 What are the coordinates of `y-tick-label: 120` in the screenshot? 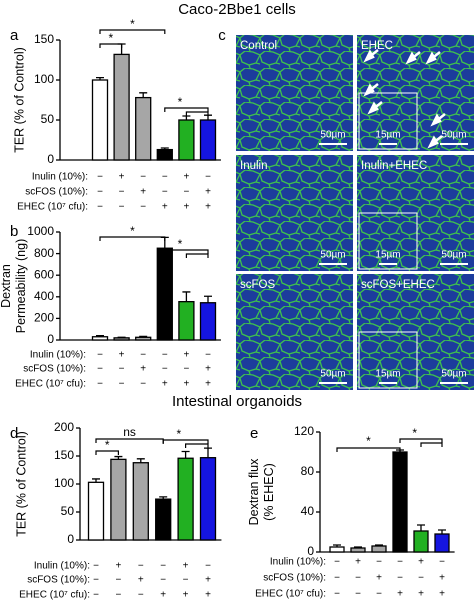 It's located at (304, 431).